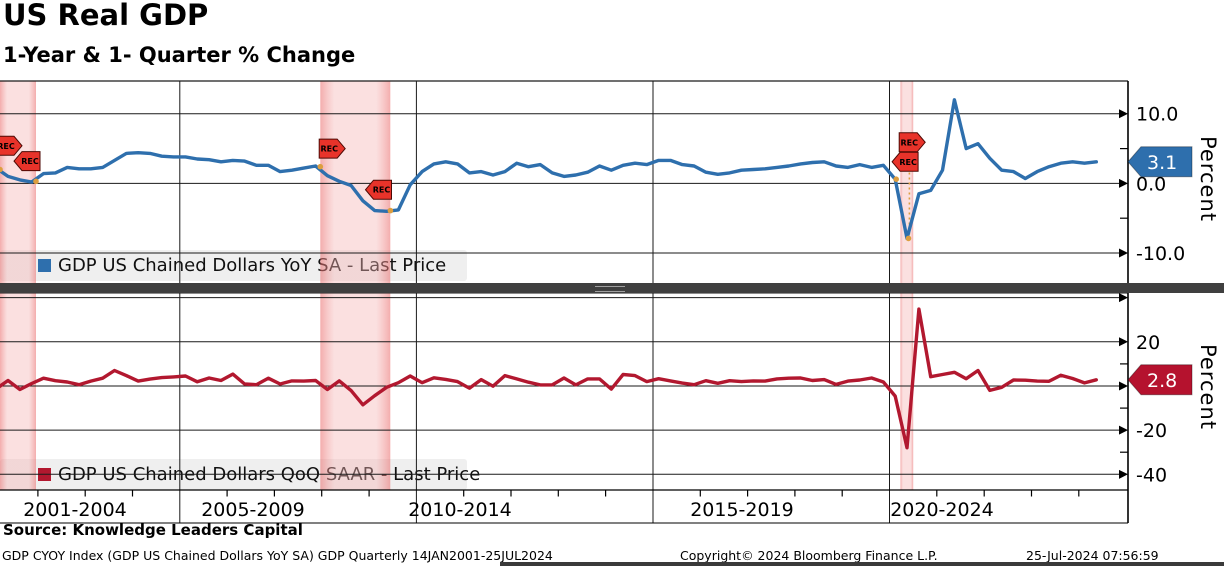 The image size is (1224, 566). I want to click on last-price-badge-value: 3.1, so click(1162, 163).